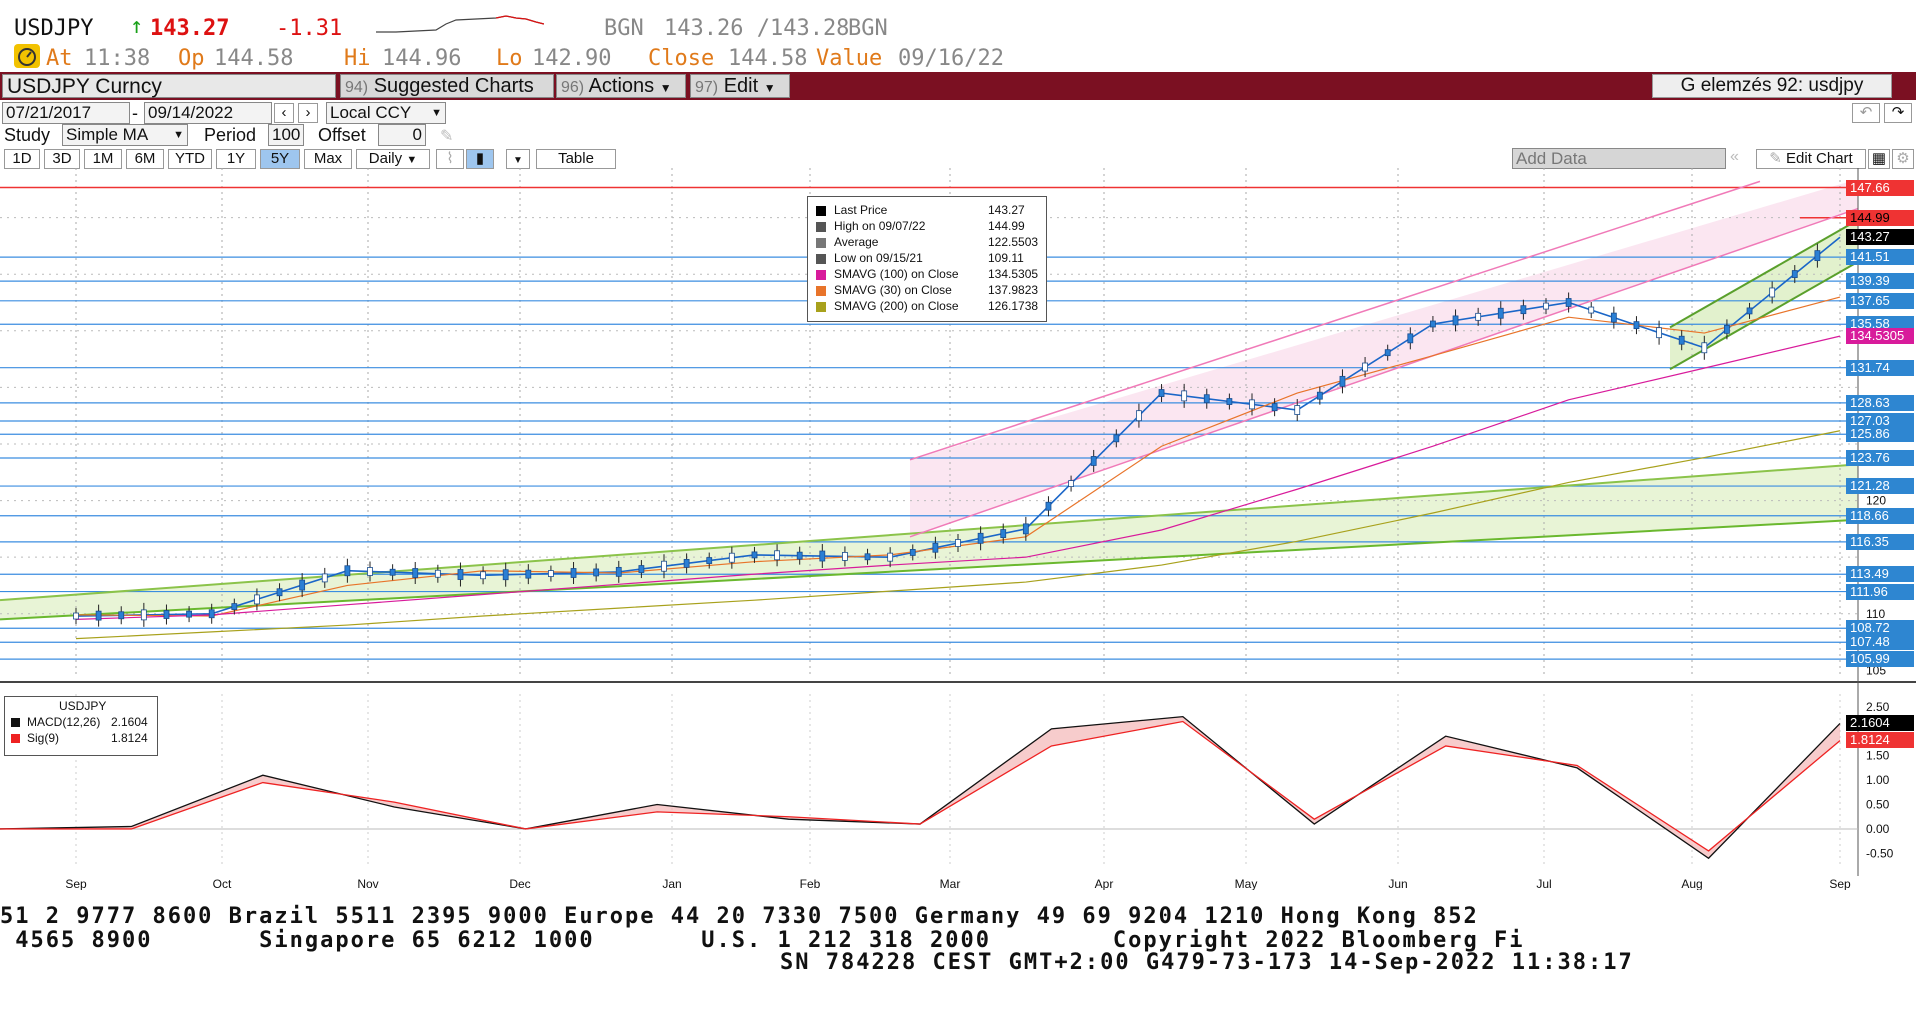 The width and height of the screenshot is (1916, 1014). What do you see at coordinates (402, 135) in the screenshot?
I see `offset-input: 0` at bounding box center [402, 135].